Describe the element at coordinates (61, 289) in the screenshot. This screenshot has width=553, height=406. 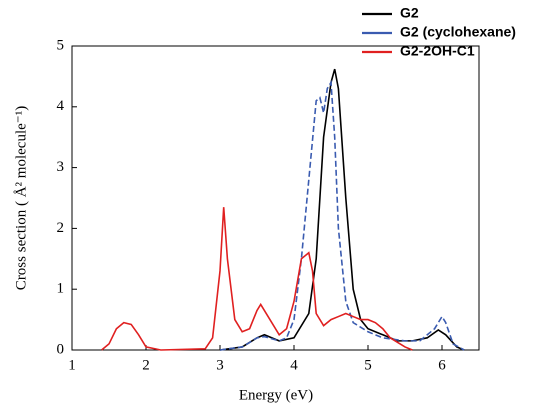
I see `y-tick-label: 1` at that location.